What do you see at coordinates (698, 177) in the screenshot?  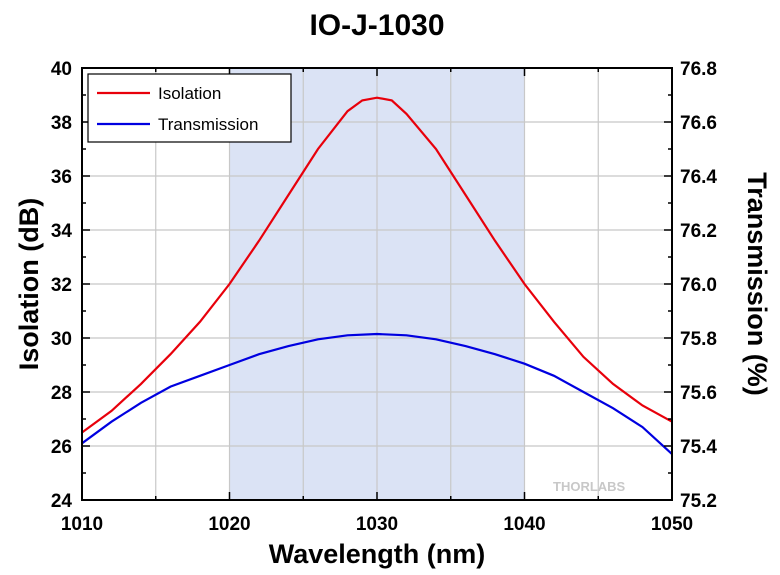 I see `y2-tick-label: 76.4` at bounding box center [698, 177].